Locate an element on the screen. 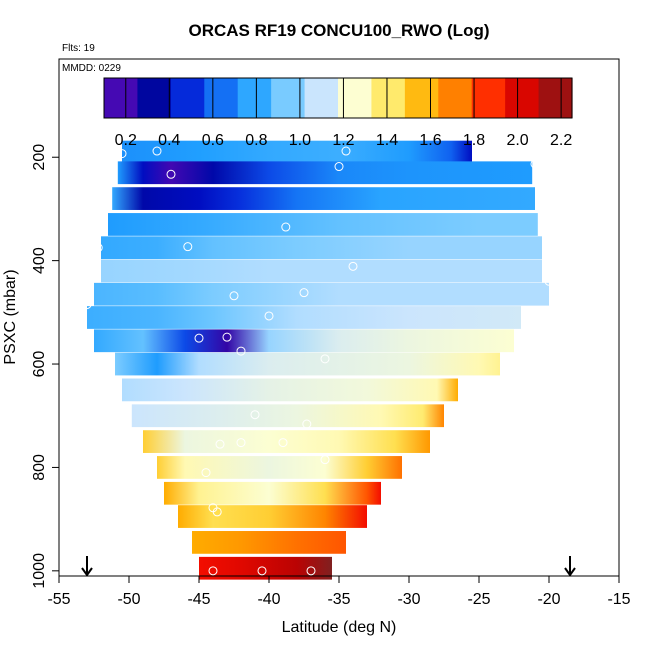 This screenshot has height=650, width=650. colorbar-tick-label: 1.6 is located at coordinates (430, 140).